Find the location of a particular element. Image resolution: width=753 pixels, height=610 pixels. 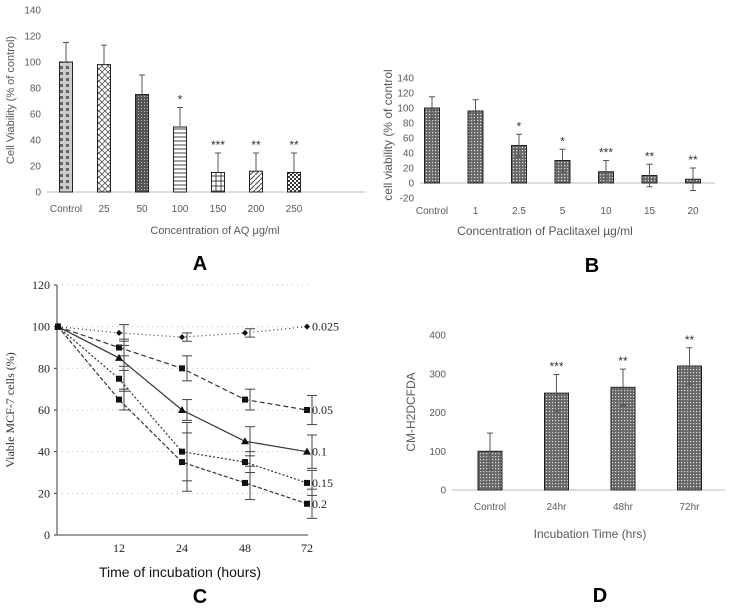

x-tick-label: 50 is located at coordinates (142, 209).